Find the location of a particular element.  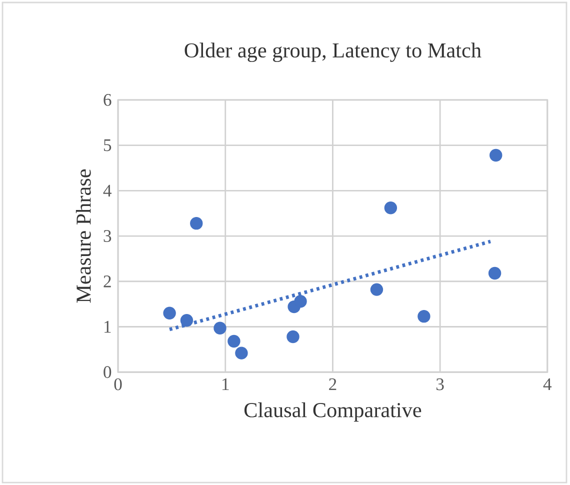

x-axis-title: Clausal Comparative is located at coordinates (333, 412).